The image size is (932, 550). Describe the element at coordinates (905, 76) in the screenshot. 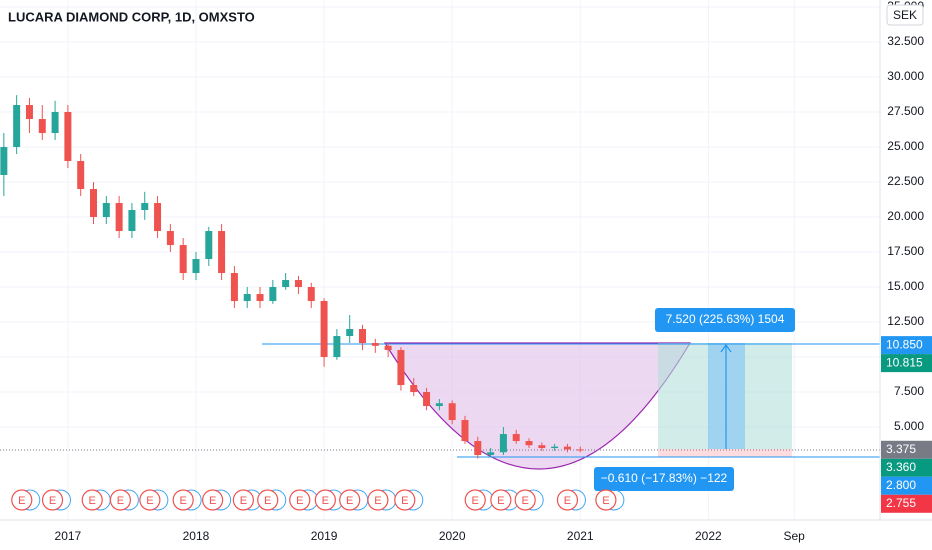

I see `y-tick-label: 30.000` at that location.